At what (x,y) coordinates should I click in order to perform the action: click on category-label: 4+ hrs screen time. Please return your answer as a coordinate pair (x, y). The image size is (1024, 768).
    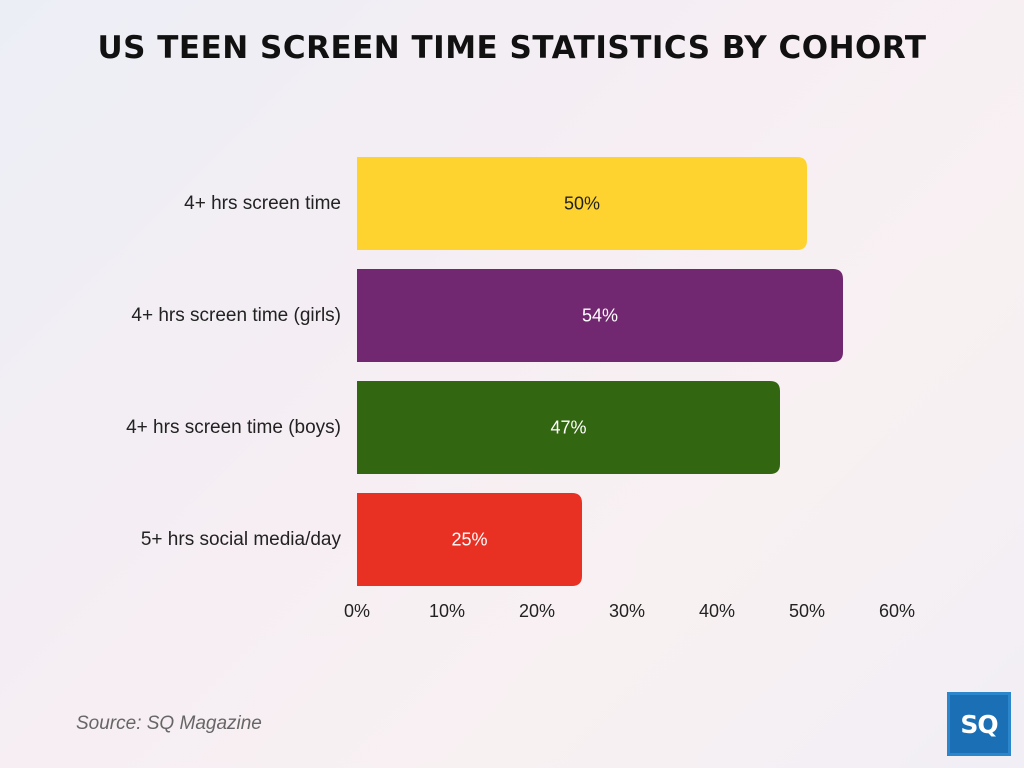
    Looking at the image, I should click on (262, 203).